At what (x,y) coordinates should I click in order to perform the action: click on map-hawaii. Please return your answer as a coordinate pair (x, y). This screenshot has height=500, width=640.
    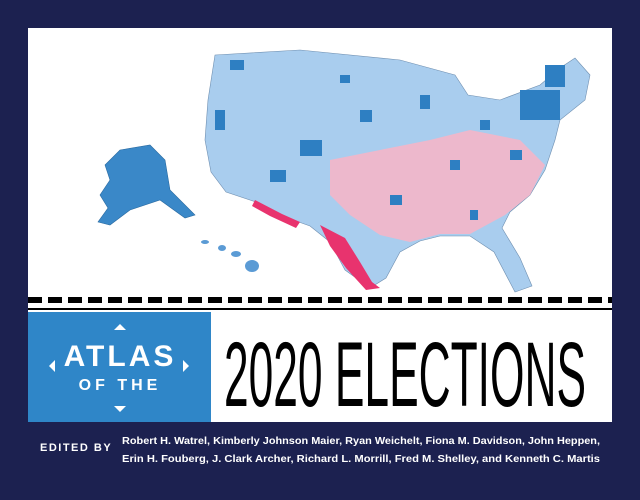
    Looking at the image, I should click on (230, 256).